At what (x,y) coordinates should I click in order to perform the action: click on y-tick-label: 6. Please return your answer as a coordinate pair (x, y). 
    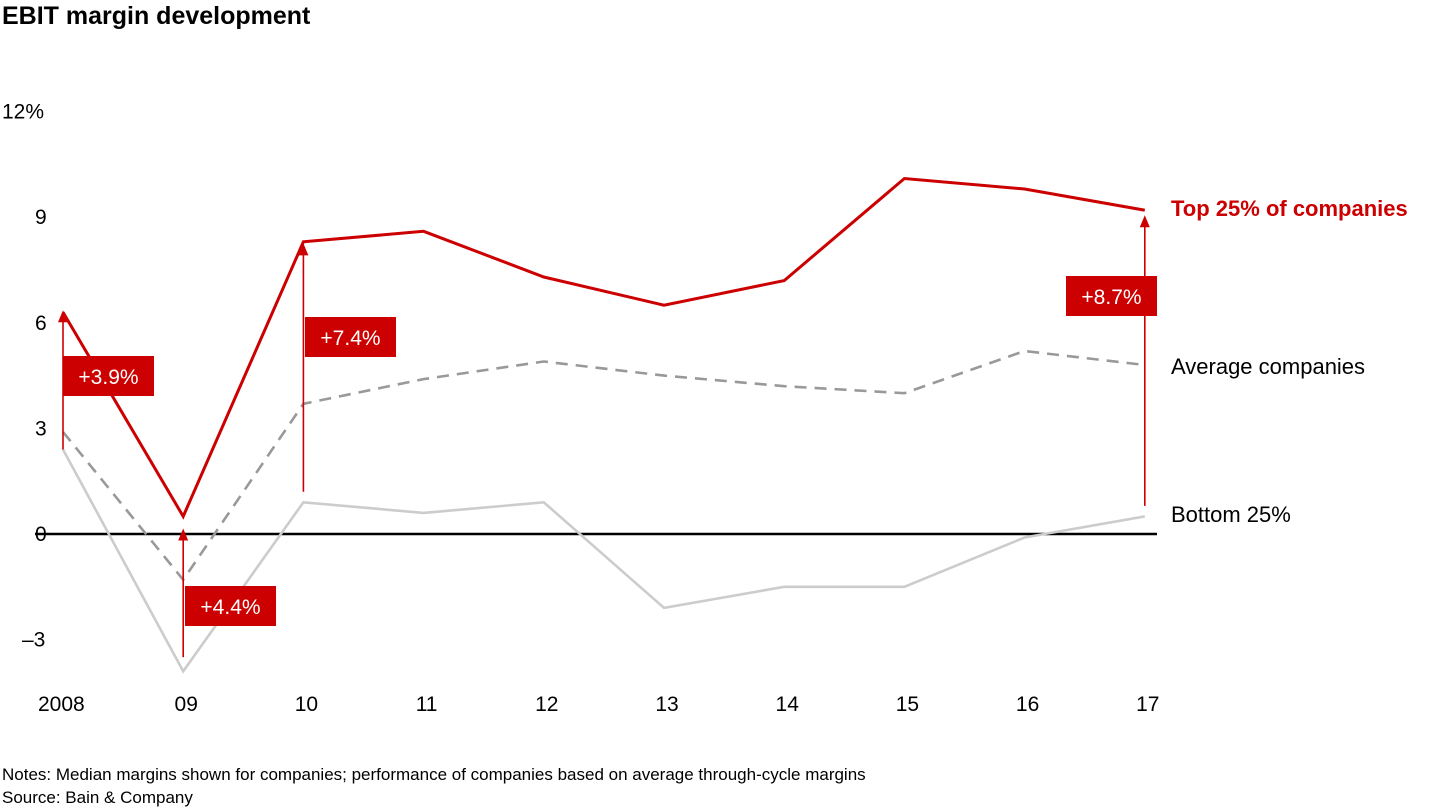
    Looking at the image, I should click on (41, 323).